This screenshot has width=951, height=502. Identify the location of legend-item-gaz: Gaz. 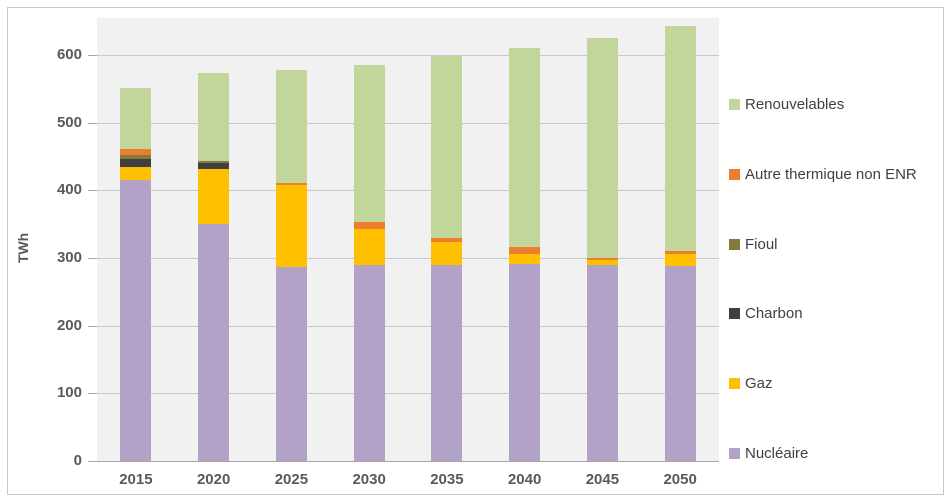
(823, 383).